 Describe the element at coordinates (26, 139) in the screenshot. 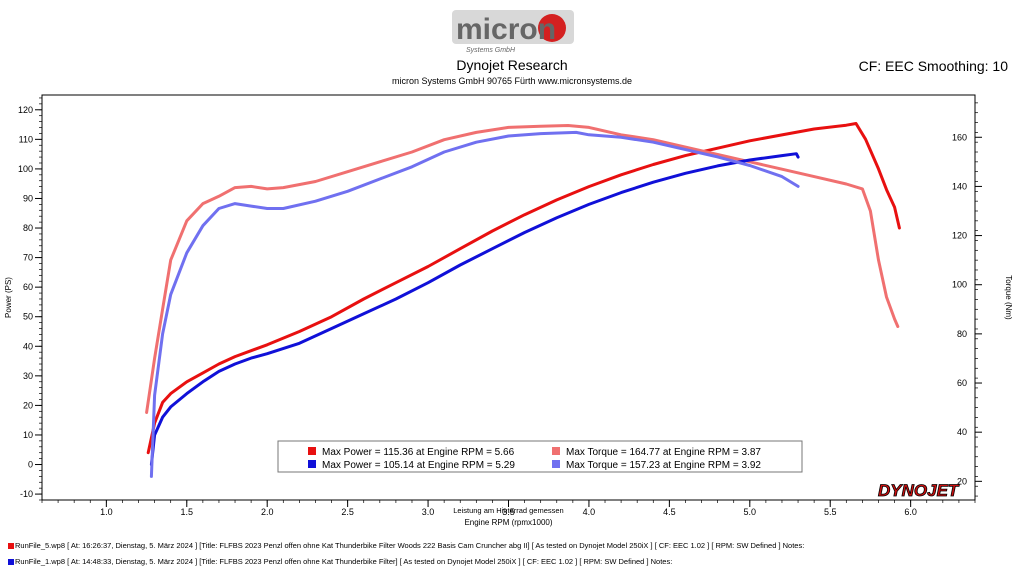

I see `y-tick-label: 110` at that location.